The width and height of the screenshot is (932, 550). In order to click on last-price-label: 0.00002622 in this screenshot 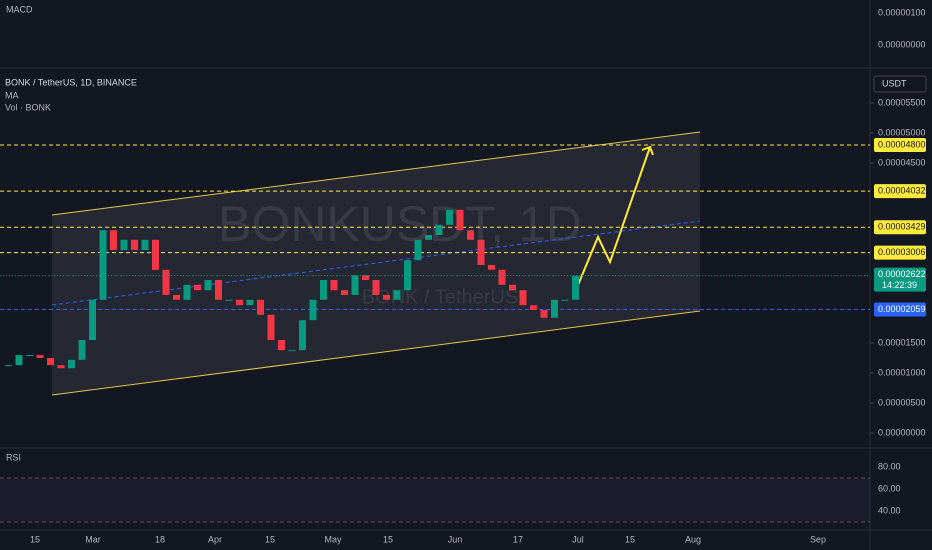, I will do `click(902, 274)`.